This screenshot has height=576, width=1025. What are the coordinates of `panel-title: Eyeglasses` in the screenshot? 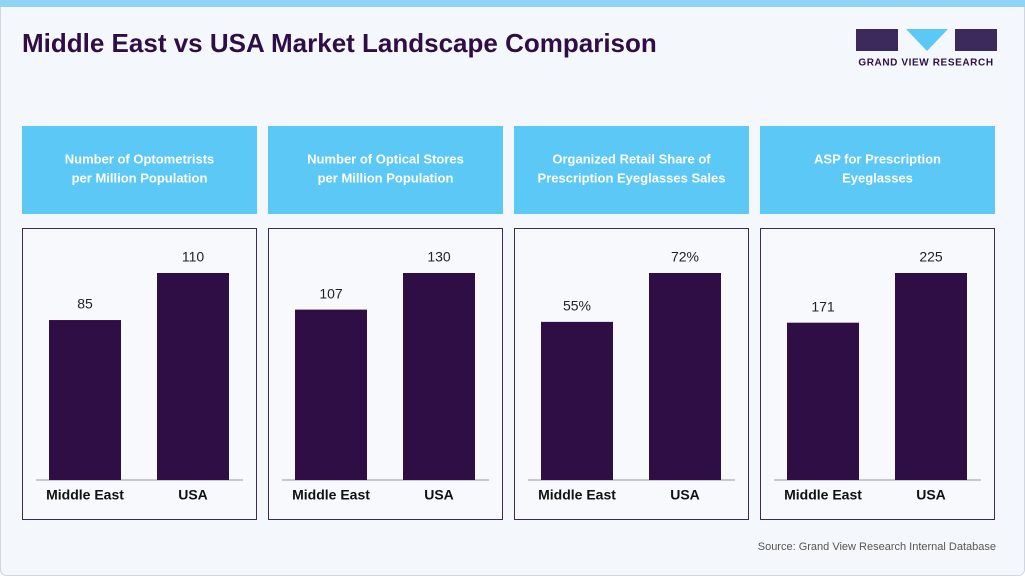 It's located at (877, 177).